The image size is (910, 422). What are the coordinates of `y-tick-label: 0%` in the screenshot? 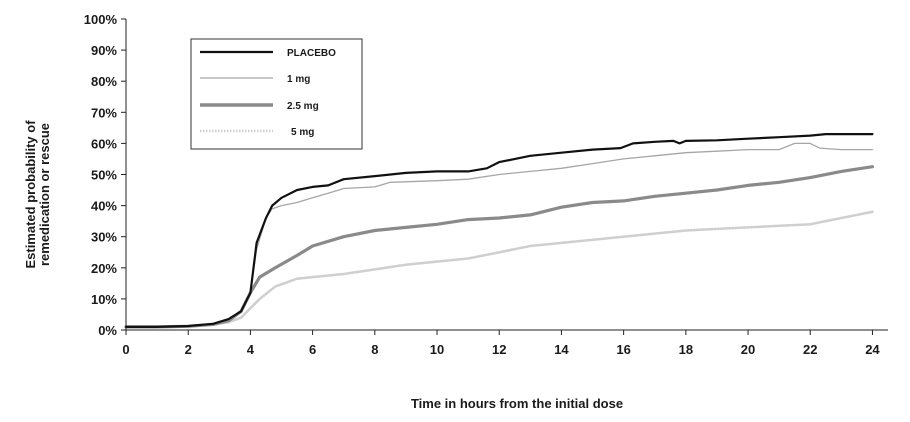 It's located at (107, 330).